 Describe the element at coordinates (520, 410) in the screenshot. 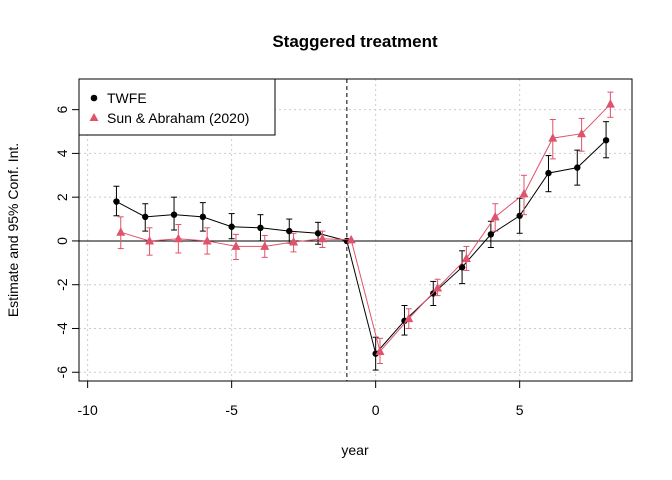

I see `x-tick-label: 5` at that location.